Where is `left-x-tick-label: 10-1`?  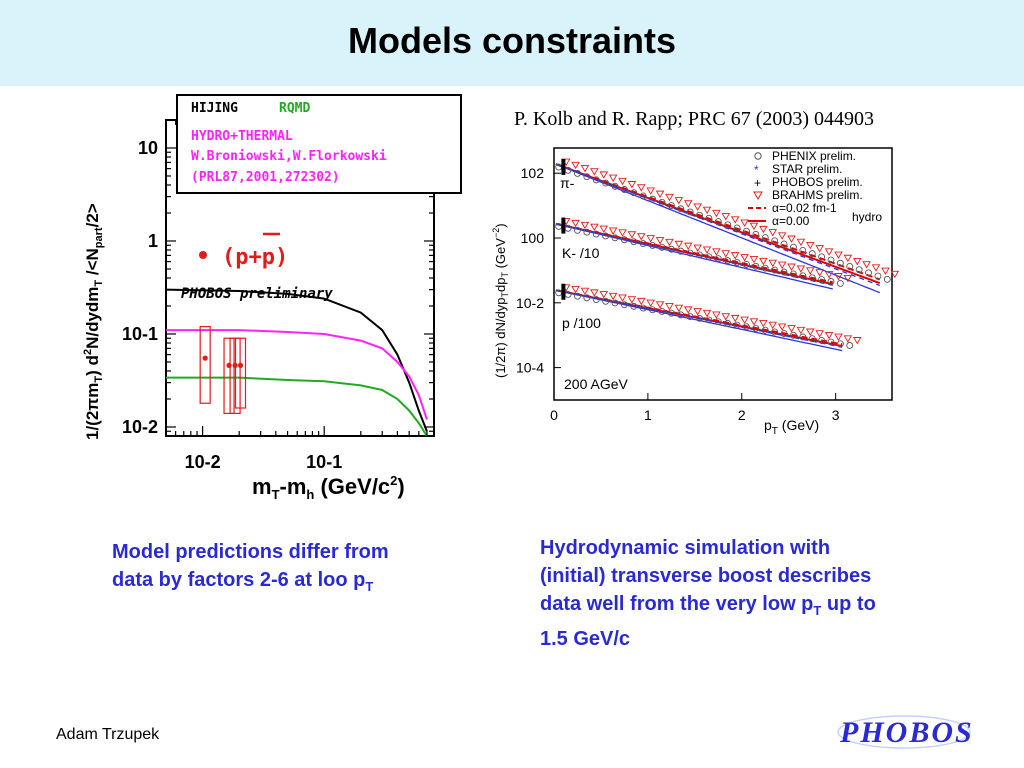 left-x-tick-label: 10-1 is located at coordinates (324, 462).